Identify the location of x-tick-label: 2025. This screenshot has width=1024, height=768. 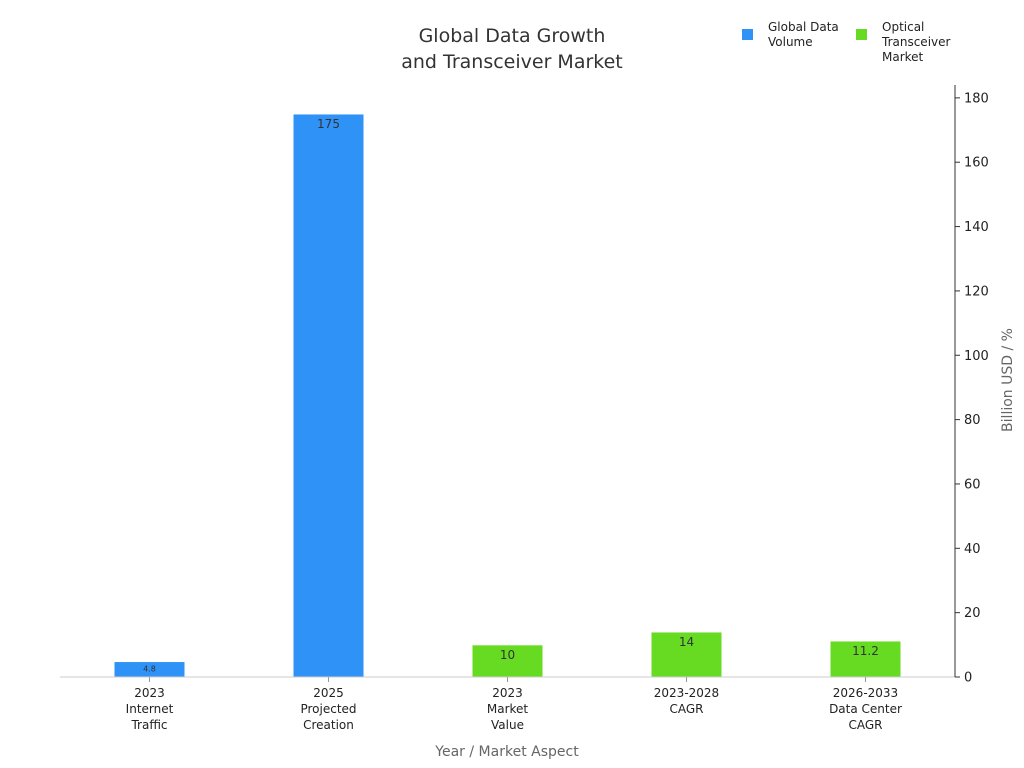
(328, 693).